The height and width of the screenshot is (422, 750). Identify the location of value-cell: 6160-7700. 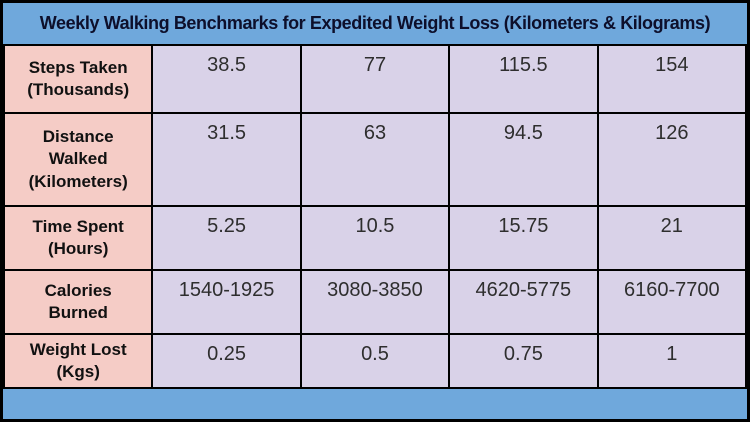
(671, 302).